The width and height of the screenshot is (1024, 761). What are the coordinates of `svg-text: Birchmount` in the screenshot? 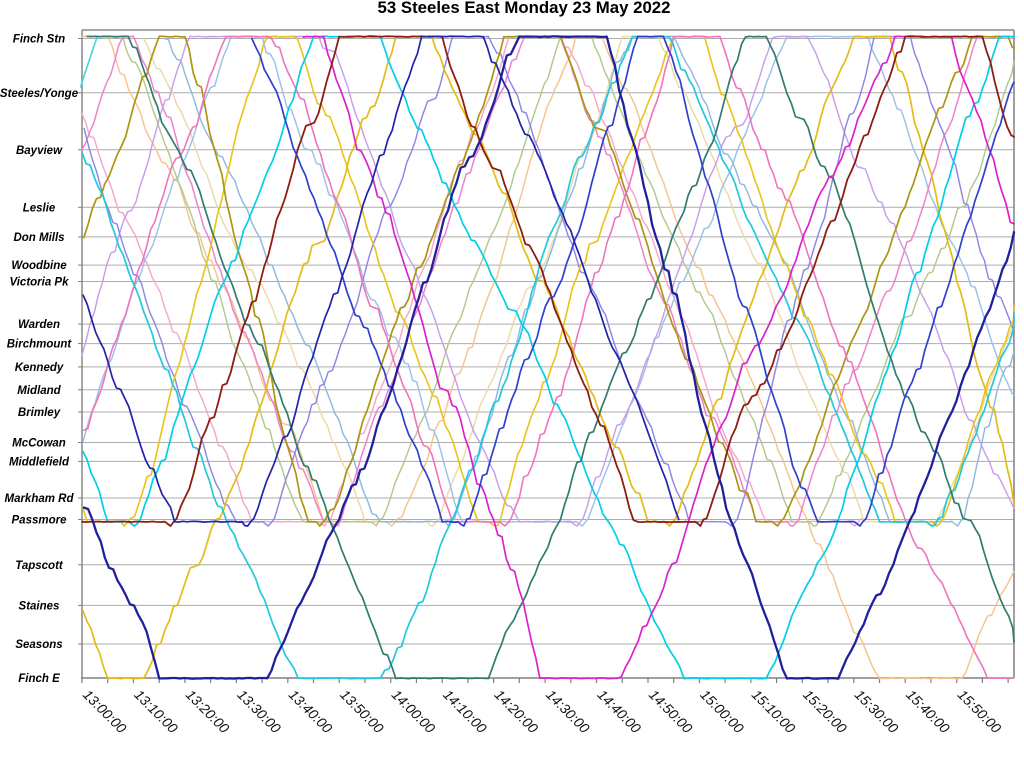 It's located at (40, 345).